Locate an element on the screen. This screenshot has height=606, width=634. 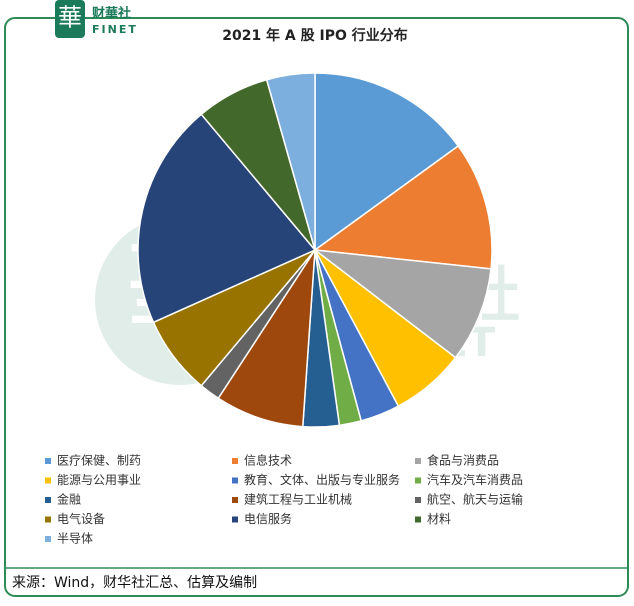
logo-mark: 華 is located at coordinates (70, 18).